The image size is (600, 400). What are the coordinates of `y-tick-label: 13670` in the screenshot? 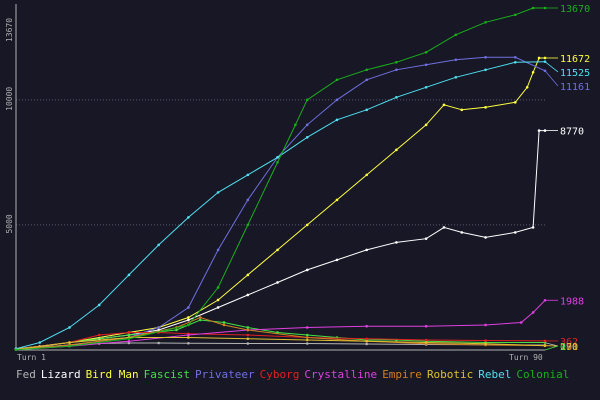 It's located at (9, 30).